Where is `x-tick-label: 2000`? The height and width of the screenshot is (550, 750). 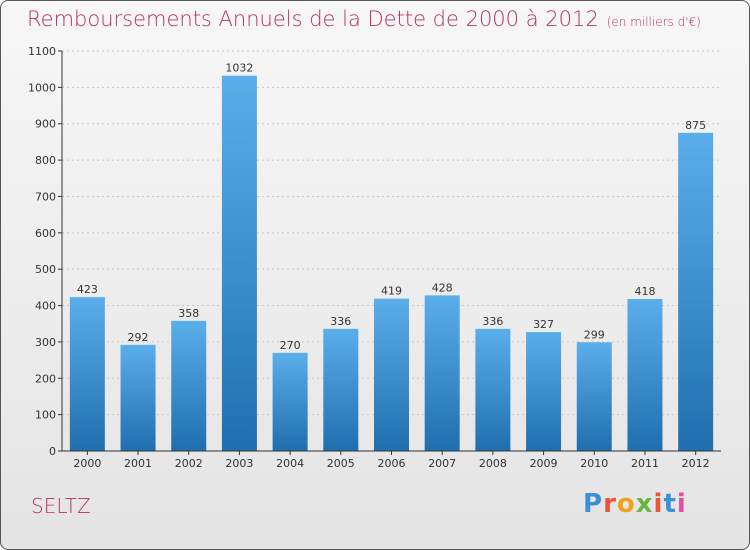
x-tick-label: 2000 is located at coordinates (87, 463).